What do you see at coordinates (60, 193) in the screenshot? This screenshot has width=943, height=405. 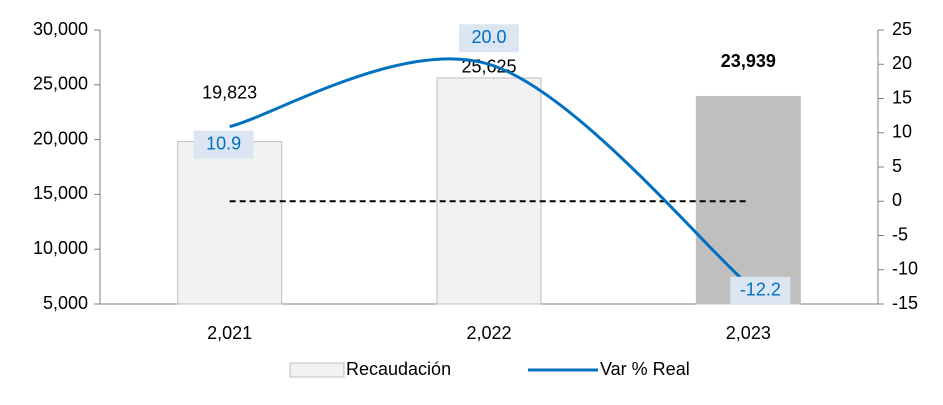 I see `y-tick-label: 15,000` at bounding box center [60, 193].